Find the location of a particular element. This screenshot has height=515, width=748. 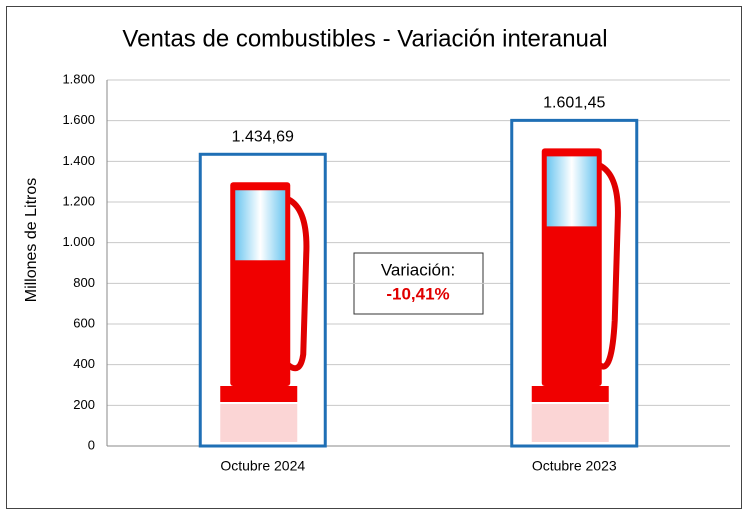

annotation-title: Variación: is located at coordinates (418, 269).